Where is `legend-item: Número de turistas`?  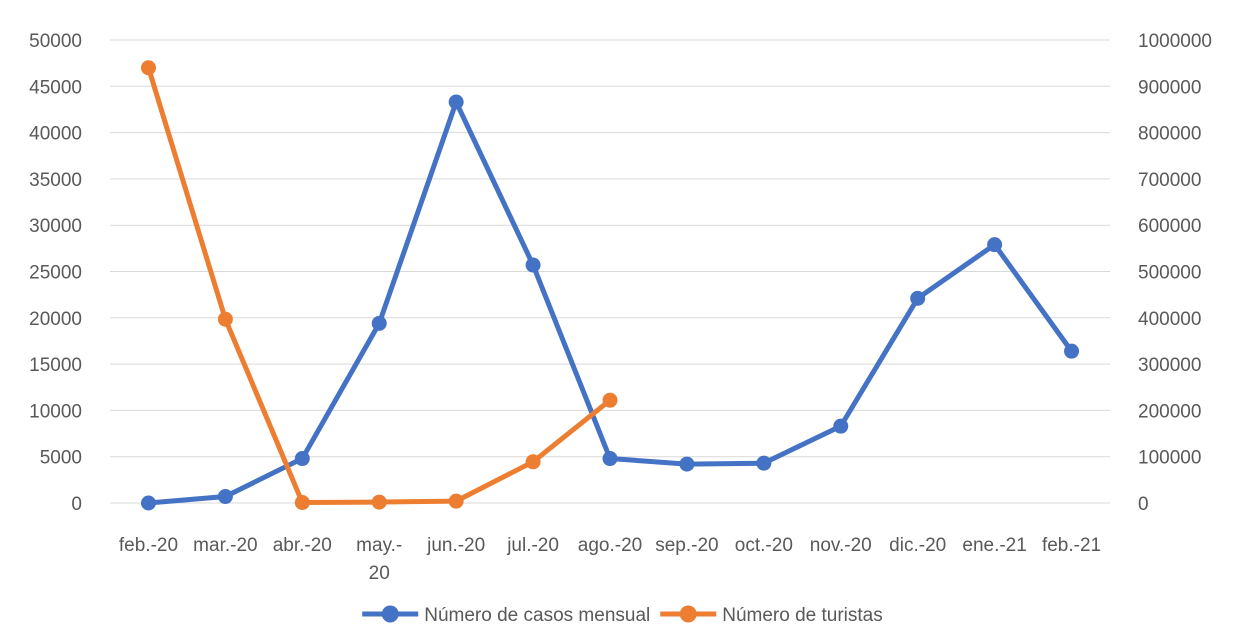
legend-item: Número de turistas is located at coordinates (771, 615).